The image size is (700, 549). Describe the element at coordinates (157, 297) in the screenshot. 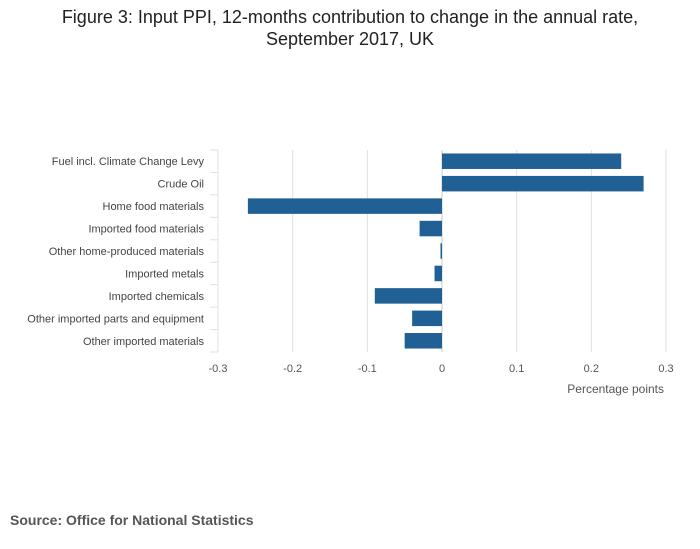

I see `category-label: Imported chemicals` at that location.